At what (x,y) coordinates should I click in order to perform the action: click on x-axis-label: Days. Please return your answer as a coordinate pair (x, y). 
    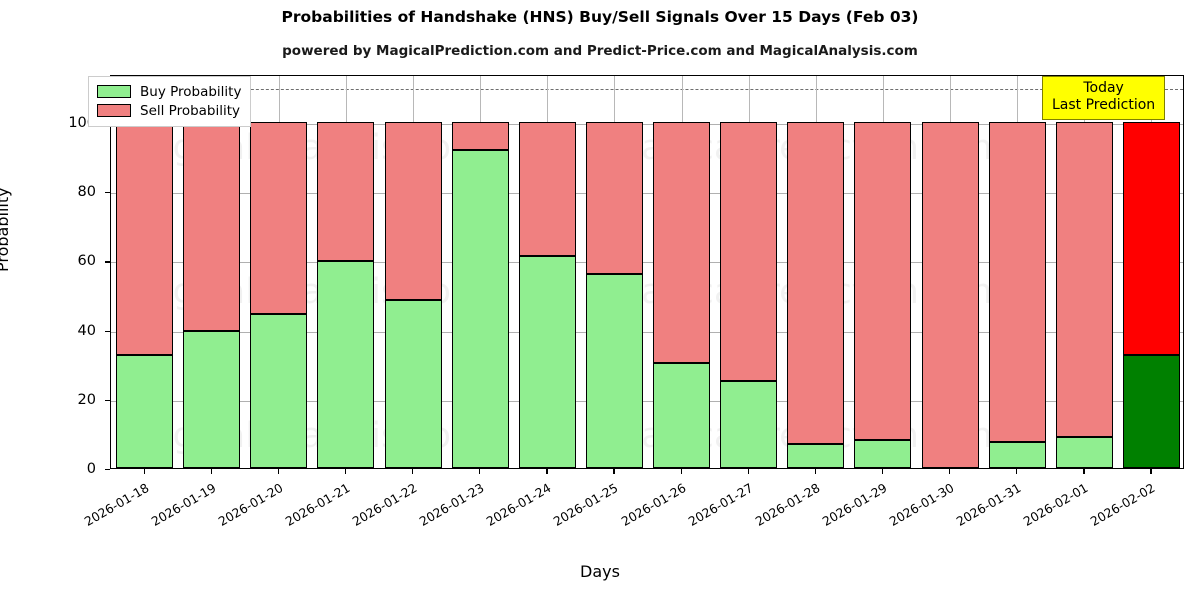
    Looking at the image, I should click on (600, 571).